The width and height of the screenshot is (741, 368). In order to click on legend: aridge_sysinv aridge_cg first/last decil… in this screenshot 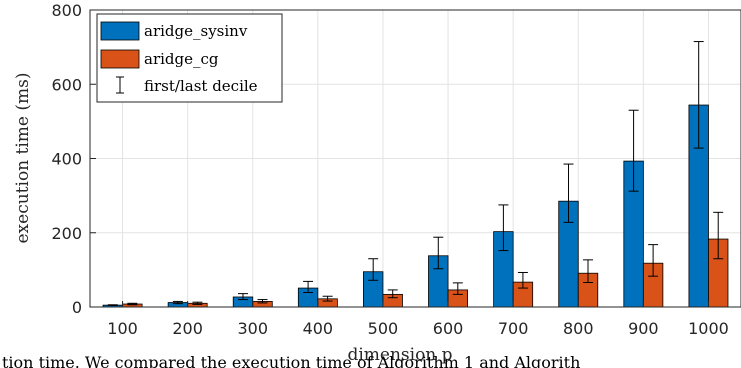, I will do `click(189, 58)`.